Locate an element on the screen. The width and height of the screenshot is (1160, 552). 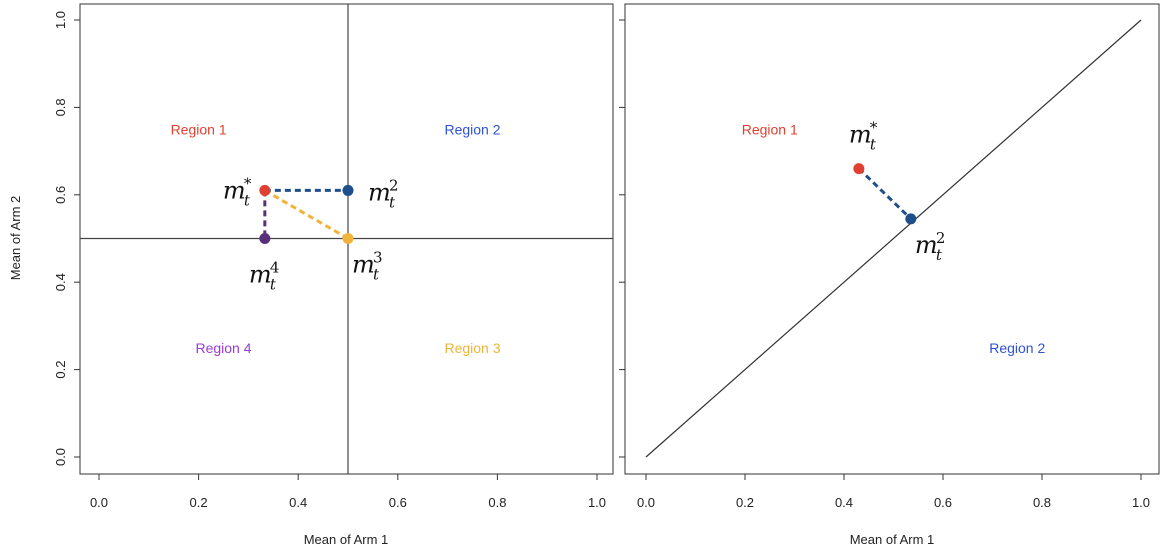
y-tick-label: 0.8 is located at coordinates (60, 107).